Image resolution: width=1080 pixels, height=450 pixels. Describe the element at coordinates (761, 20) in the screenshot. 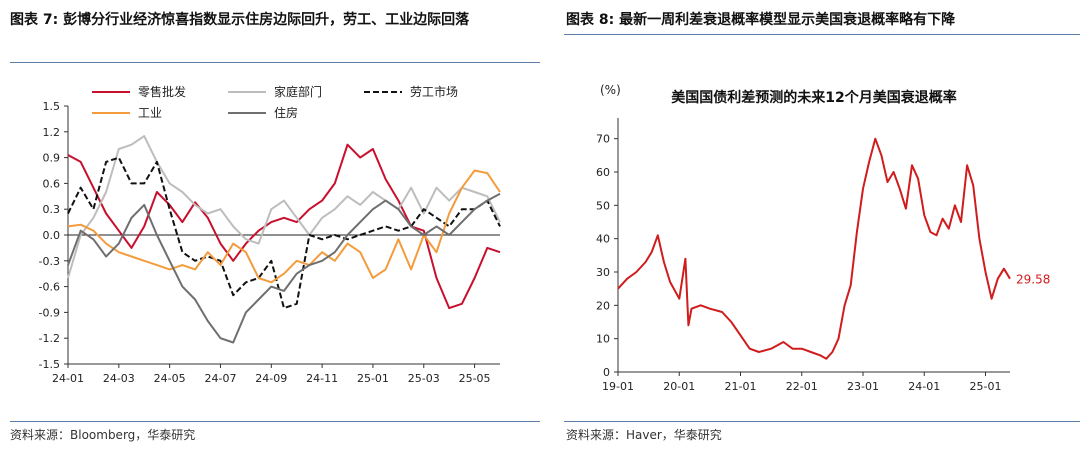

I see `right-figure-title: 图表 8: 最新一周利差衰退概率模型显示美国衰退概率略有下降` at that location.